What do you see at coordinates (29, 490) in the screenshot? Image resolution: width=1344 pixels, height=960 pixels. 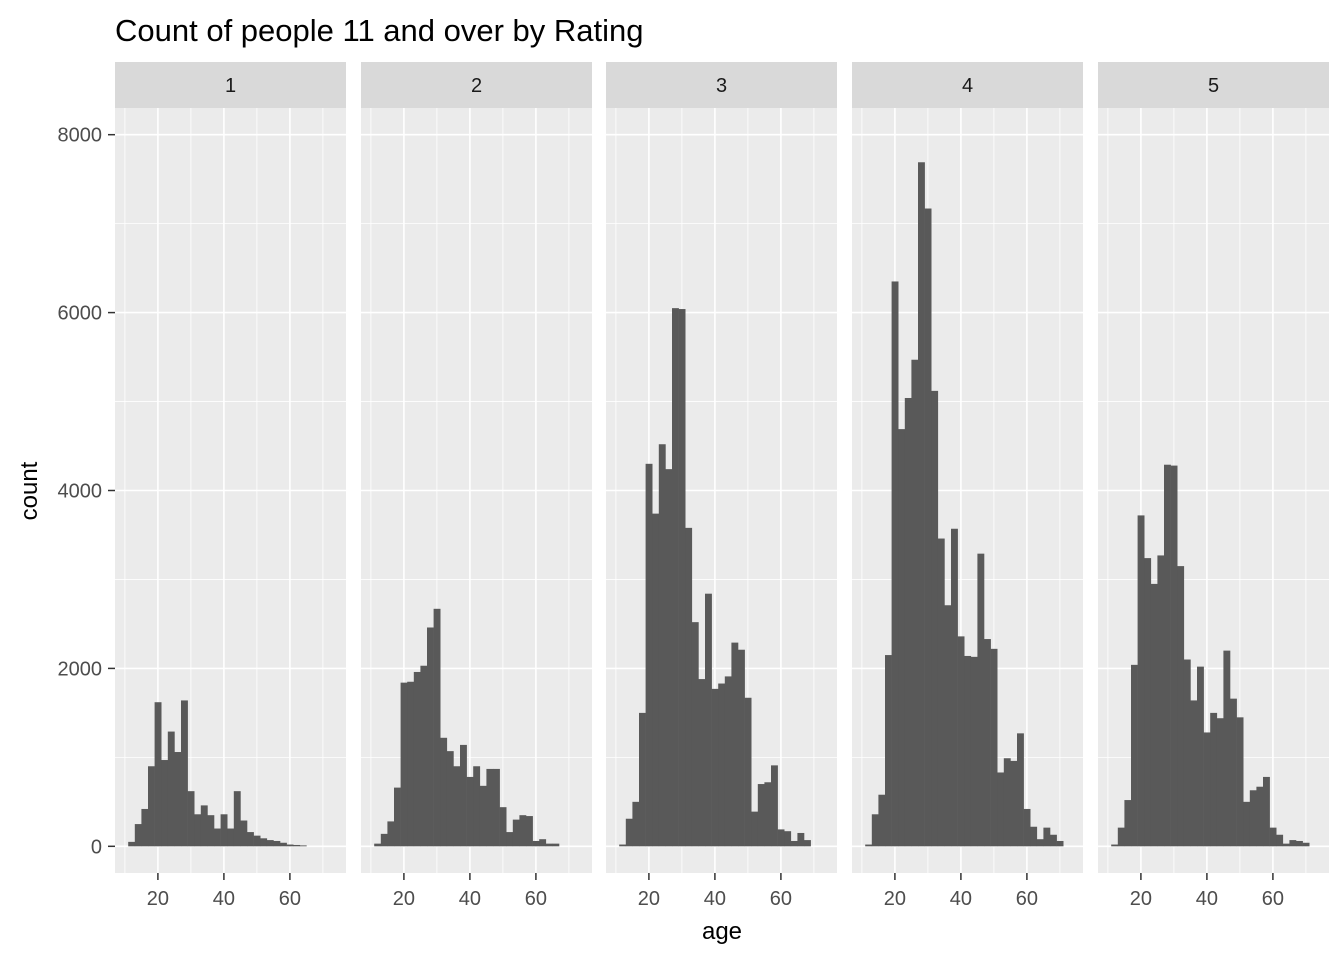 I see `y-axis-title: count` at bounding box center [29, 490].